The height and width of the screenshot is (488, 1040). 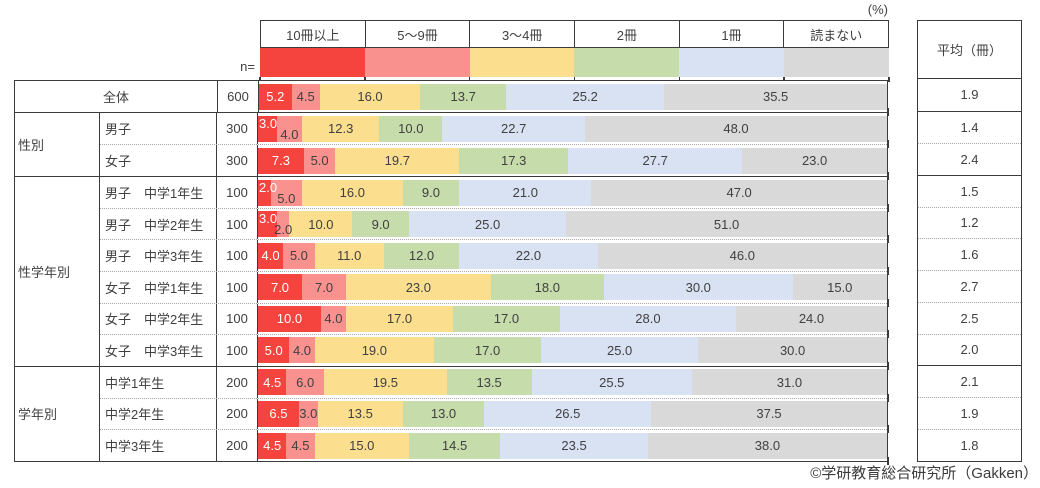 What do you see at coordinates (57, 413) in the screenshot?
I see `group-header-cell: 学年別` at bounding box center [57, 413].